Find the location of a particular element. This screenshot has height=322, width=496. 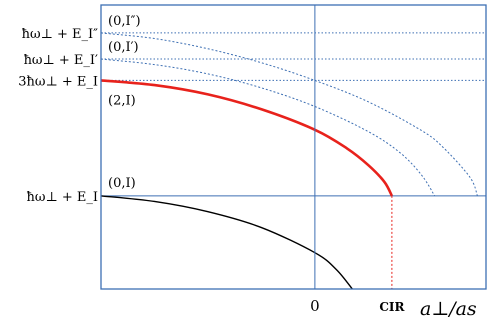

energy-labels: ħω⊥ + E_I″ ħω⊥ + E_I′ 3ħω⊥ + E_I ħω⊥ + E_I is located at coordinates (58, 116).